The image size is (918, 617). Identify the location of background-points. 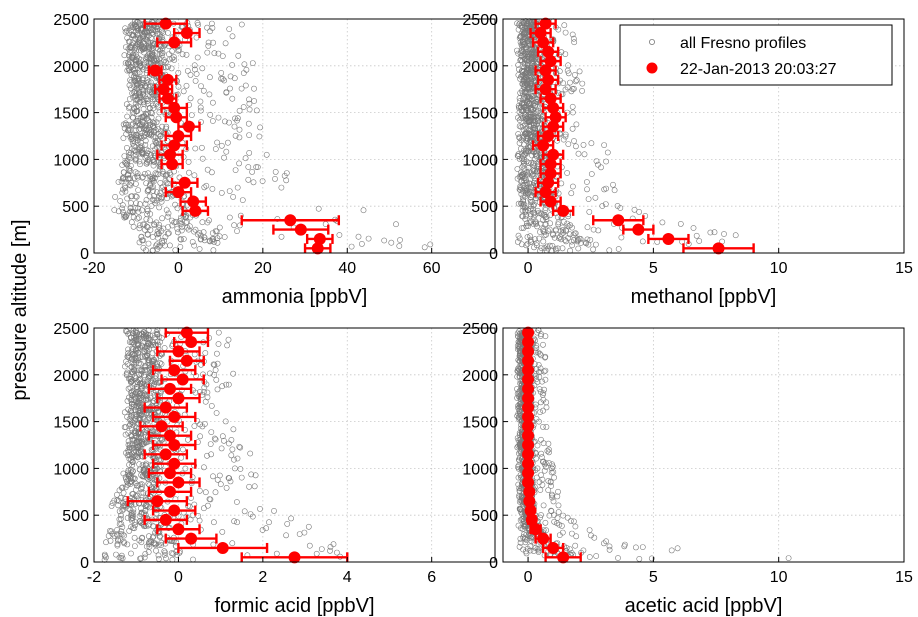
(626, 136).